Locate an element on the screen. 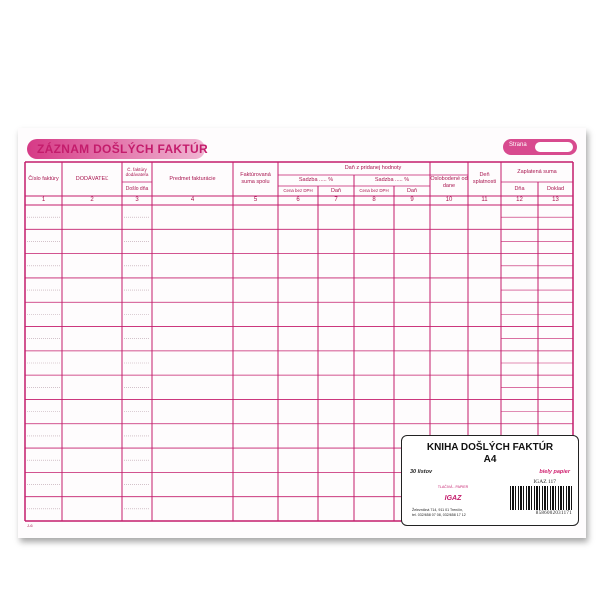  col-number-12: 12 is located at coordinates (519, 199).